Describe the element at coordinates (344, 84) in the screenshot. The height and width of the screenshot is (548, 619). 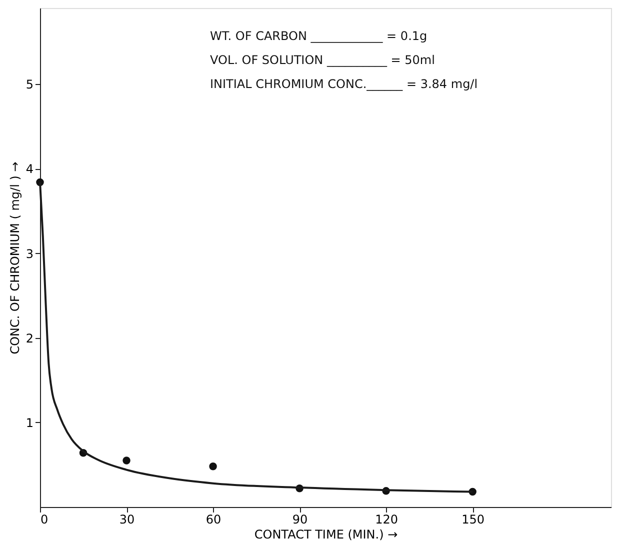
I see `annotation: INITIAL CHROMIUM CONC.______ = 3.84 mg/l` at that location.